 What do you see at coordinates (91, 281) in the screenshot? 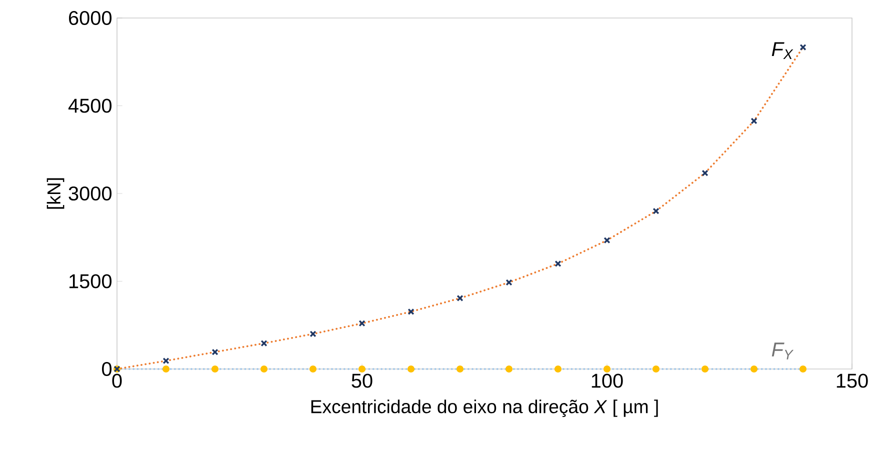
I see `y-tick-label: 1500` at bounding box center [91, 281].